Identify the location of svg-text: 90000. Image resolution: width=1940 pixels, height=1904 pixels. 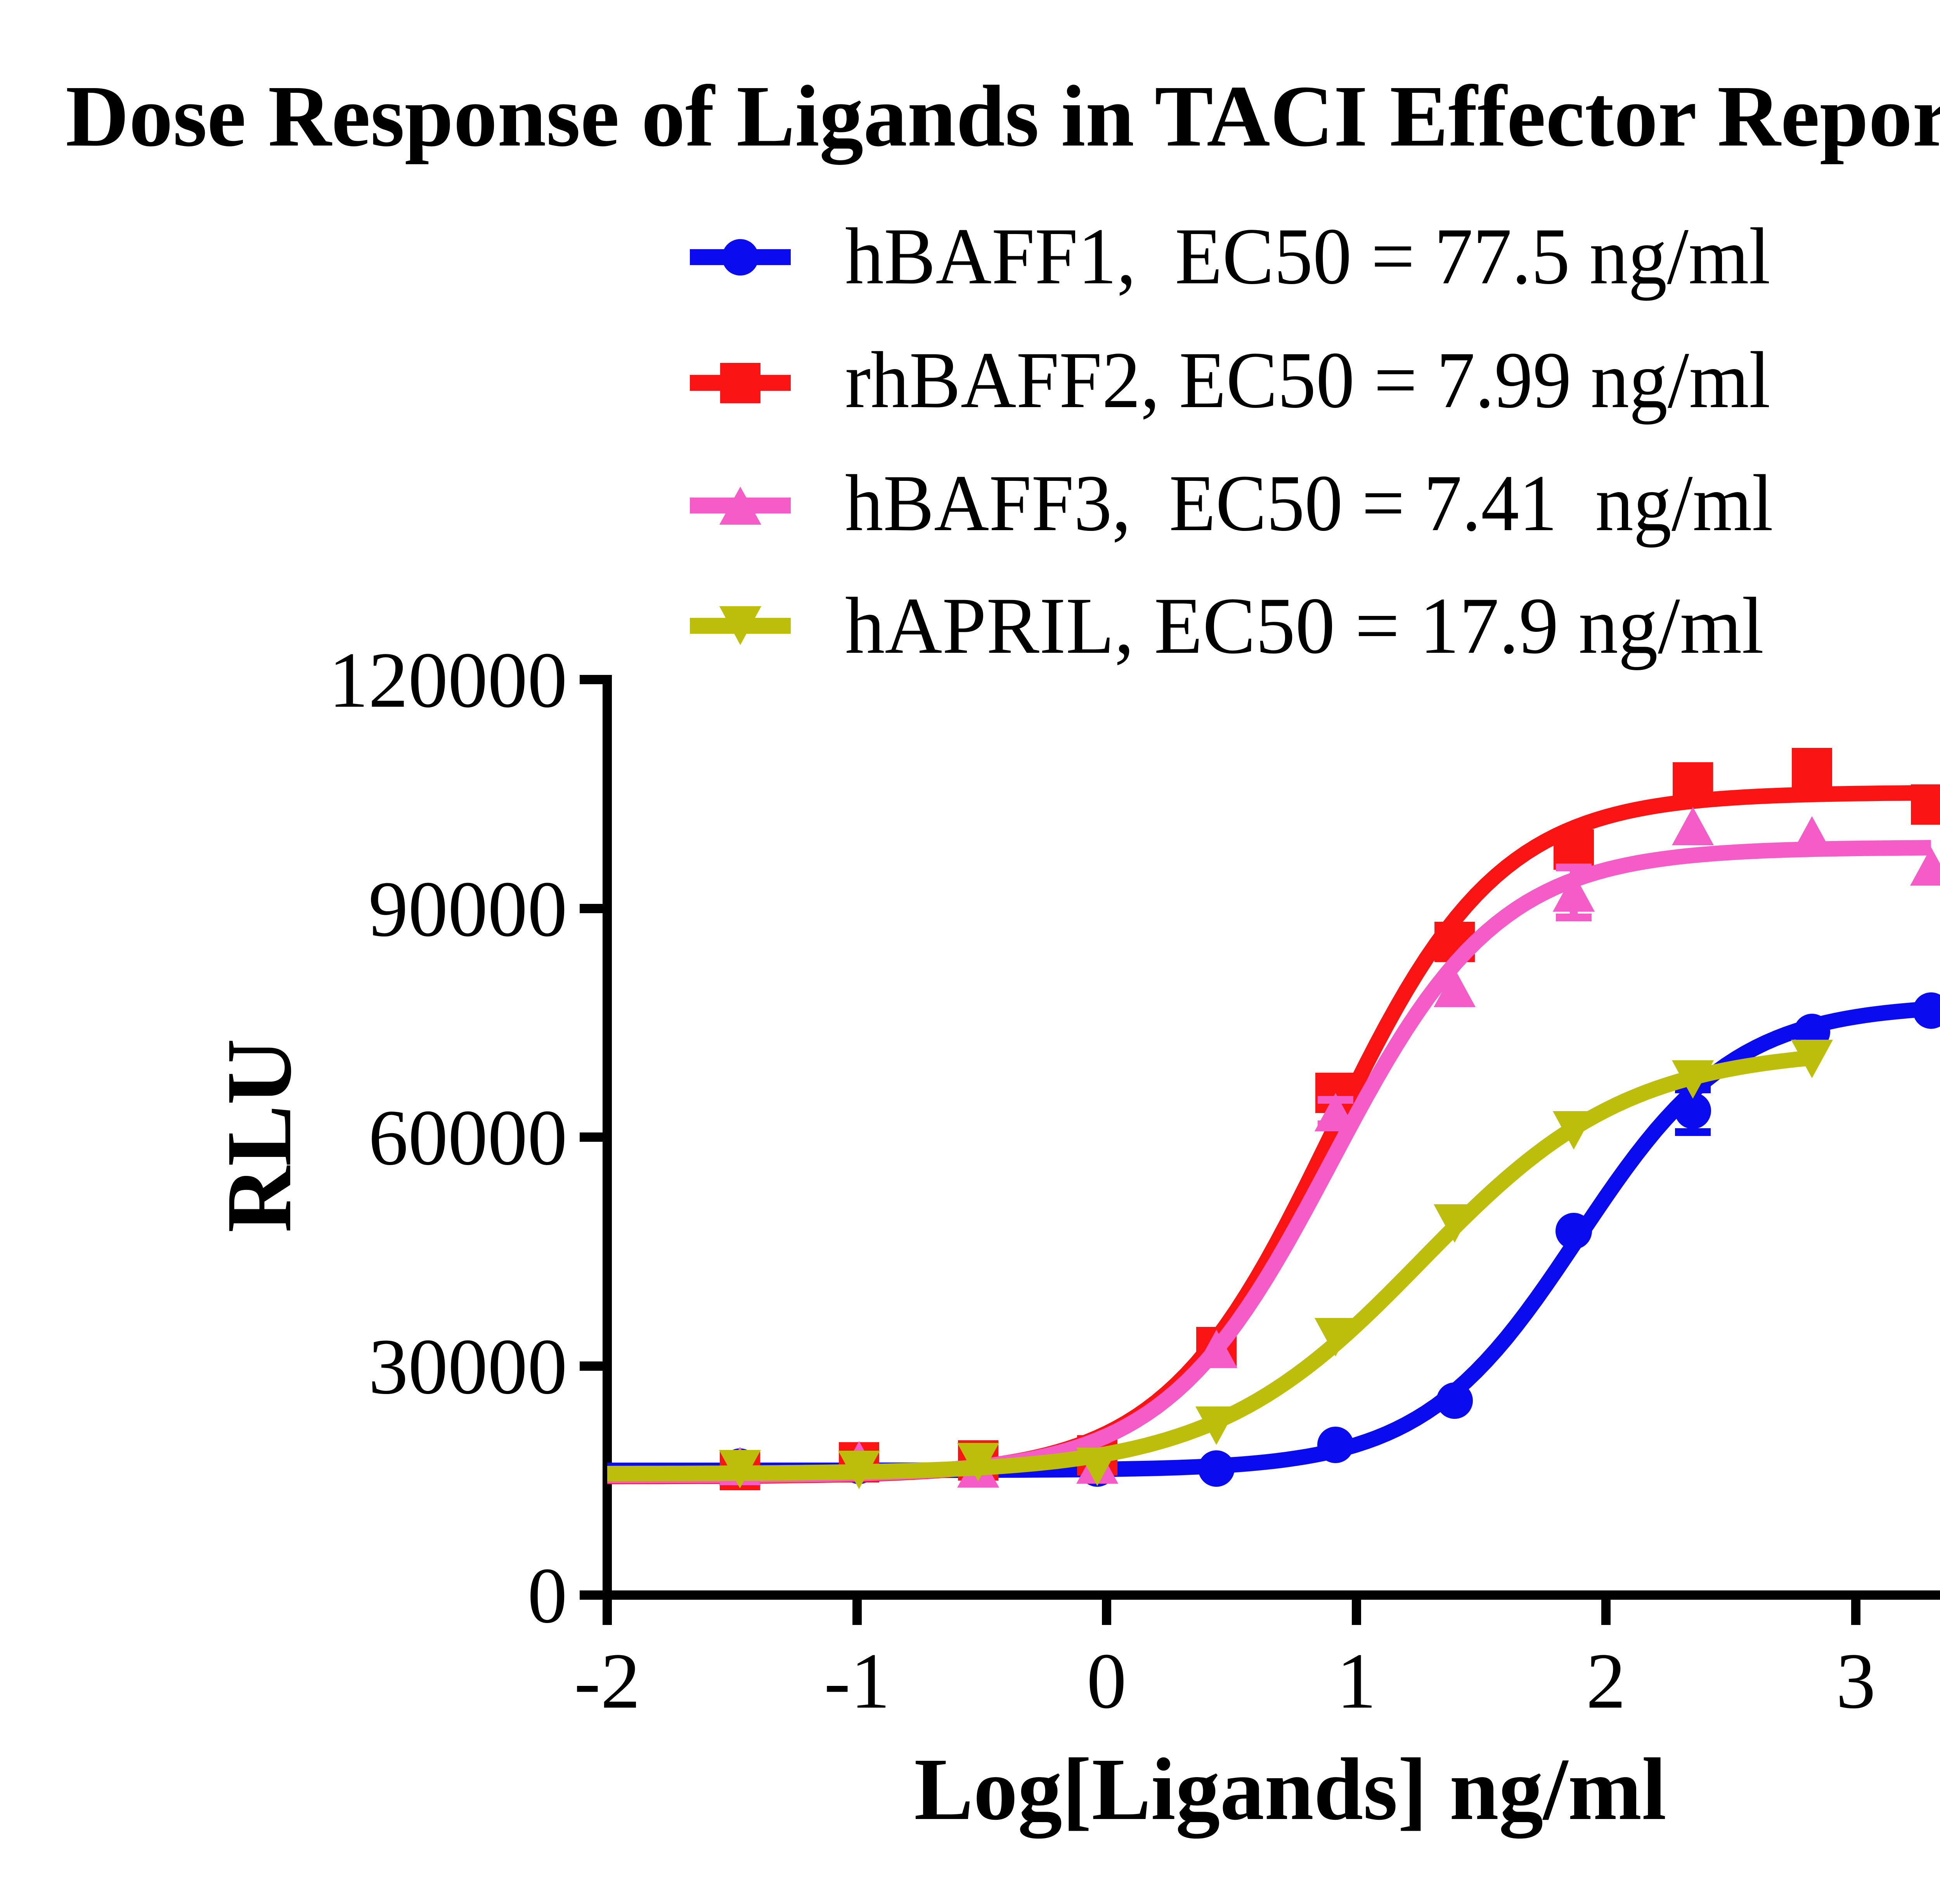
(469, 909).